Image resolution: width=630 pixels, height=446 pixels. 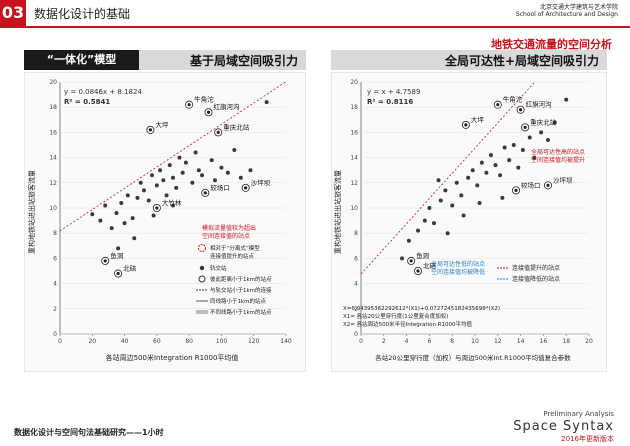 What do you see at coordinates (87, 102) in the screenshot?
I see `trend-r2: R² = 0.5841` at bounding box center [87, 102].